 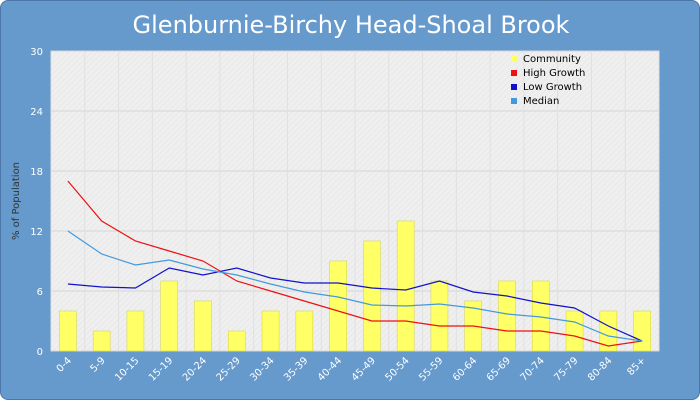 I want to click on x-tick-label: 55-59, so click(x=431, y=369).